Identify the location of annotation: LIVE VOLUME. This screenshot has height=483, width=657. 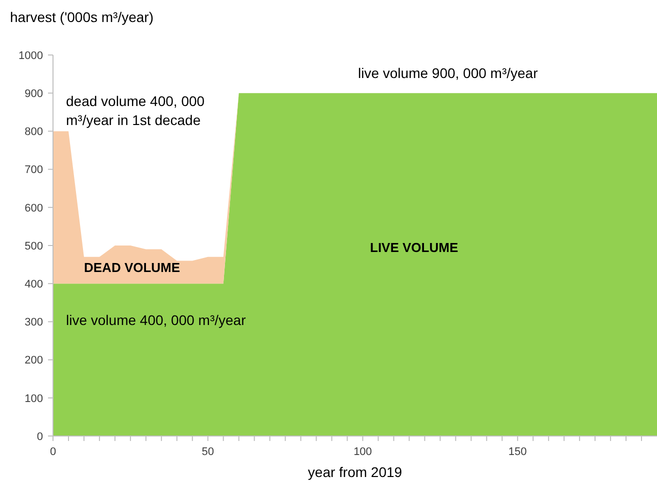
(414, 247).